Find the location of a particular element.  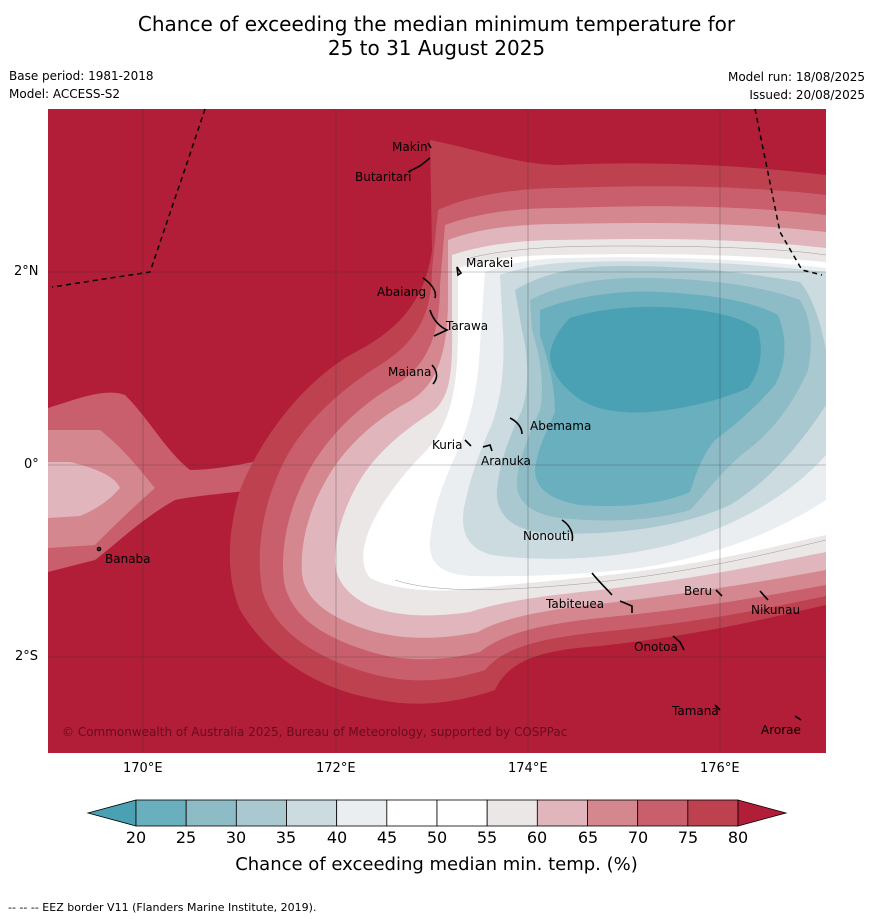

colorbar is located at coordinates (437, 813).